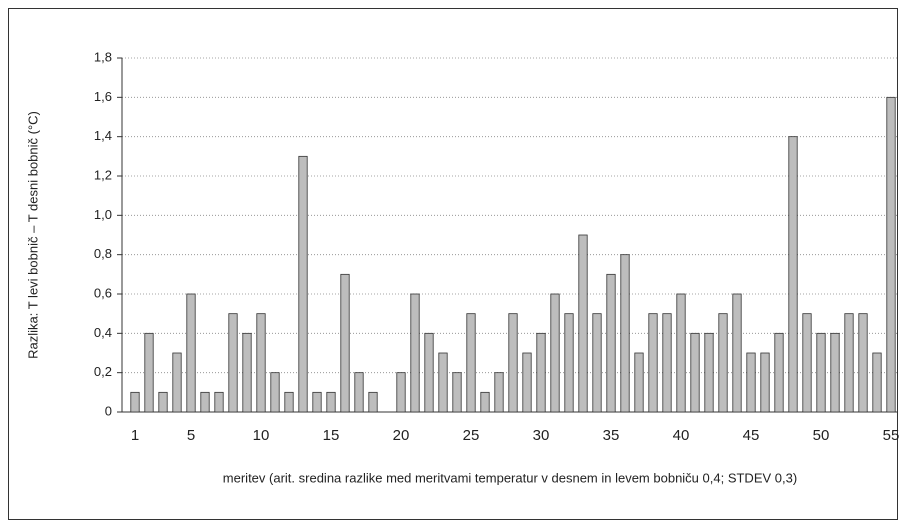  What do you see at coordinates (103, 56) in the screenshot?
I see `y-tick-label: 1,8` at bounding box center [103, 56].